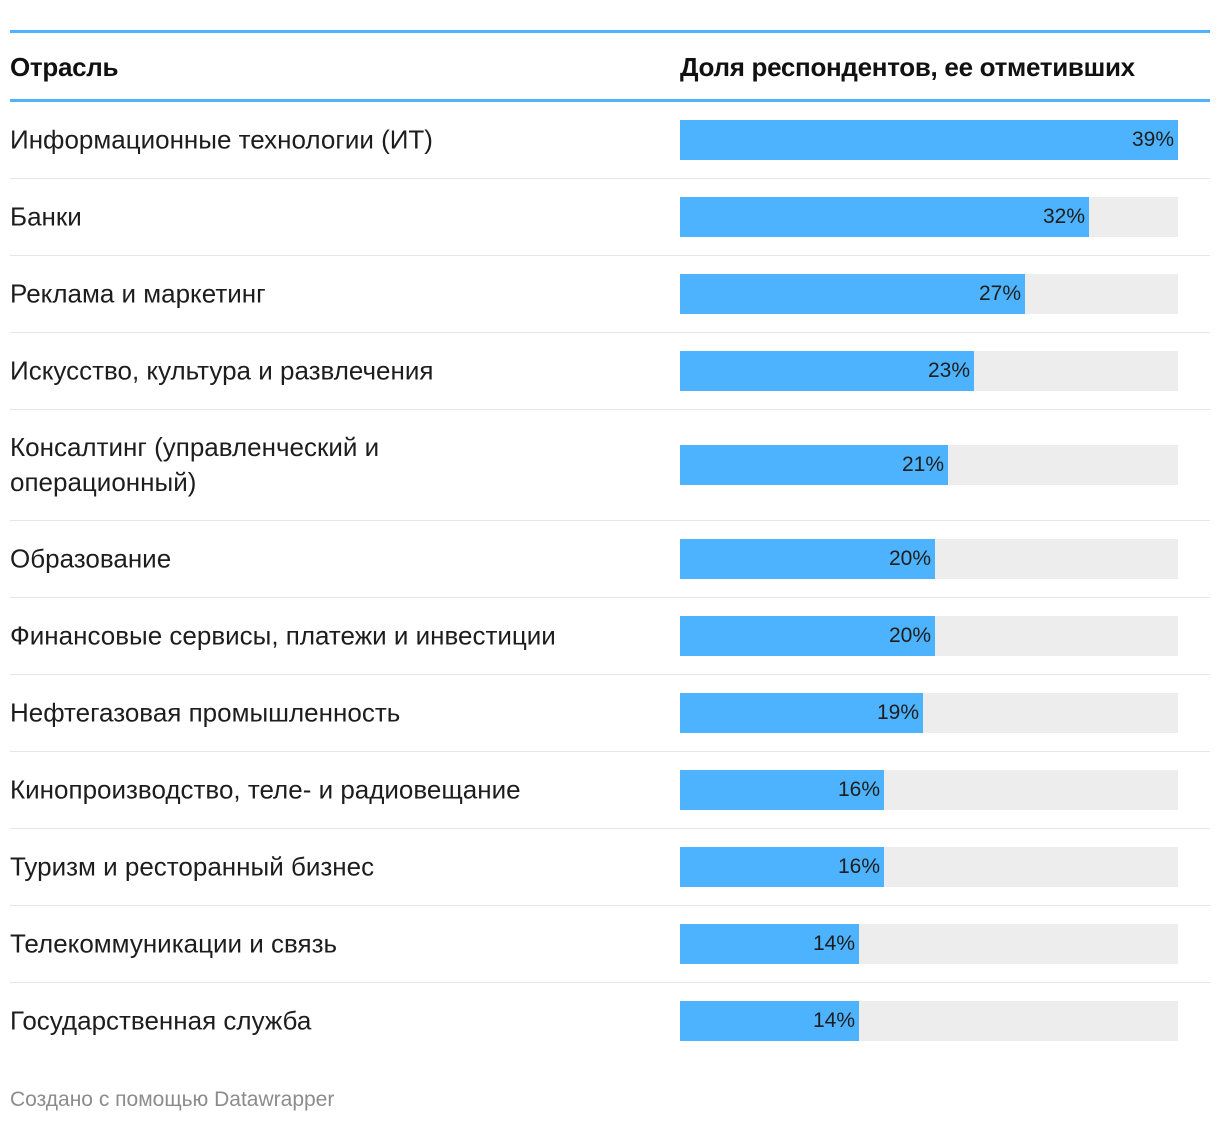 This screenshot has width=1220, height=1124. I want to click on header-rule, so click(610, 100).